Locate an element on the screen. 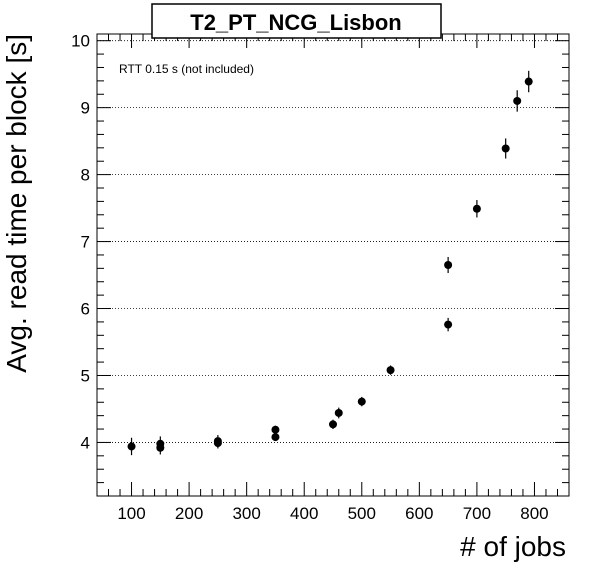 The width and height of the screenshot is (596, 572). title-box is located at coordinates (296, 21).